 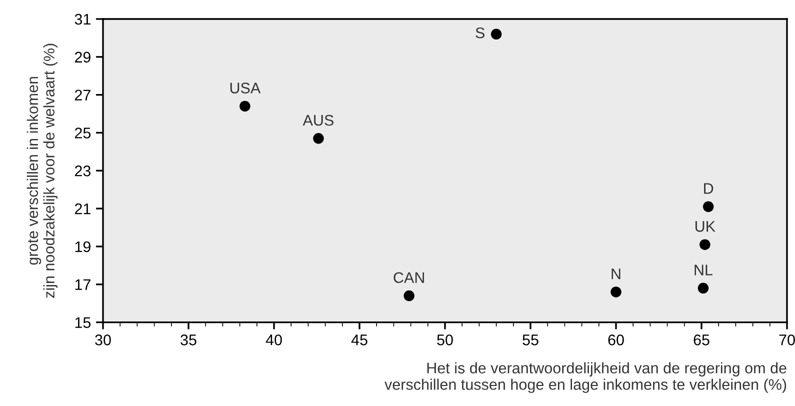 I want to click on x-tick-label: 30, so click(x=103, y=340).